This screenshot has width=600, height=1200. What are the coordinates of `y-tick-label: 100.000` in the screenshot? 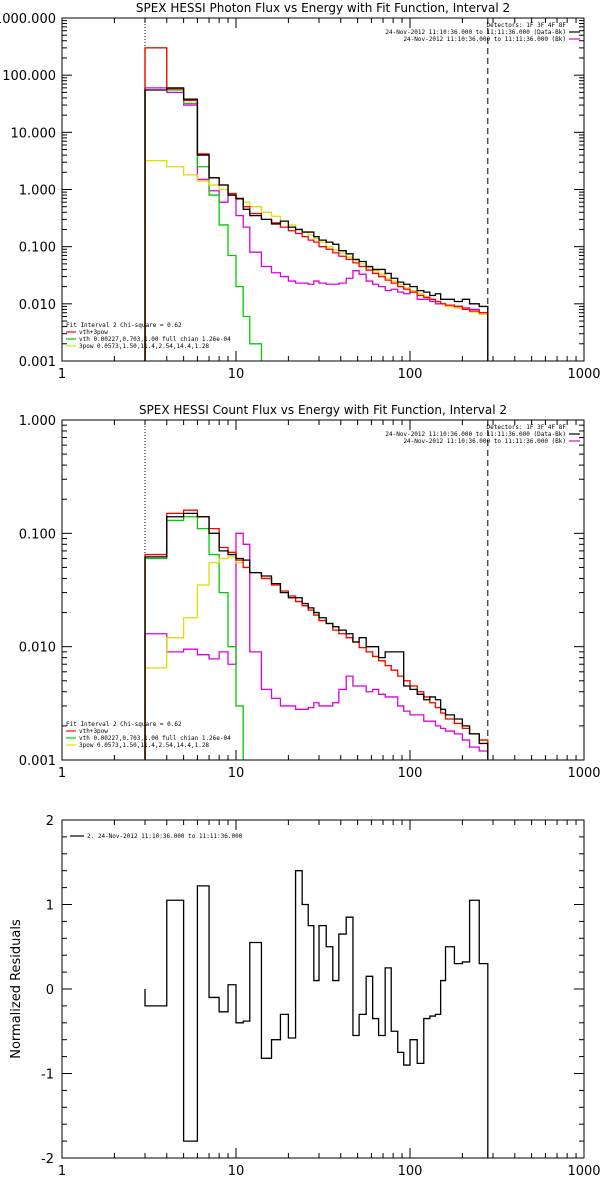 It's located at (29, 76).